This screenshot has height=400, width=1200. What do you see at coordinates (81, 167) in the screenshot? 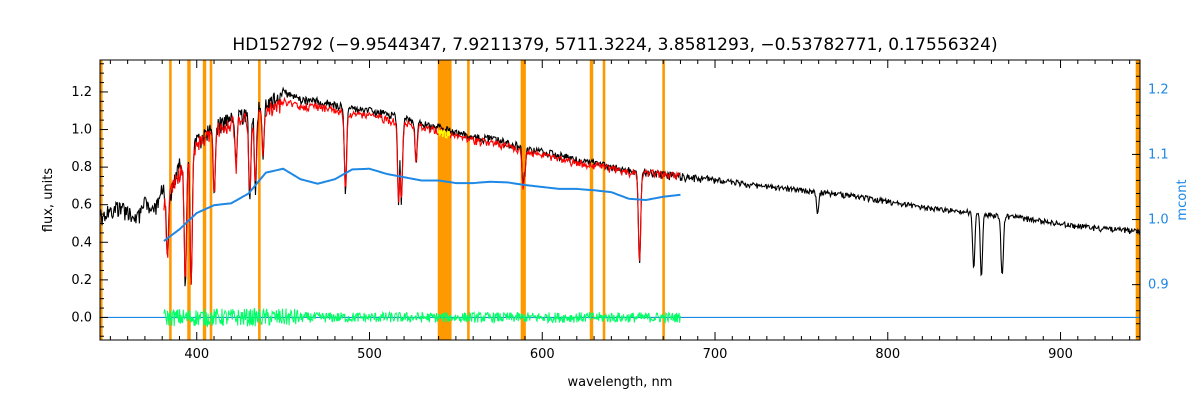
I see `y-tick-label: 0.8` at bounding box center [81, 167].